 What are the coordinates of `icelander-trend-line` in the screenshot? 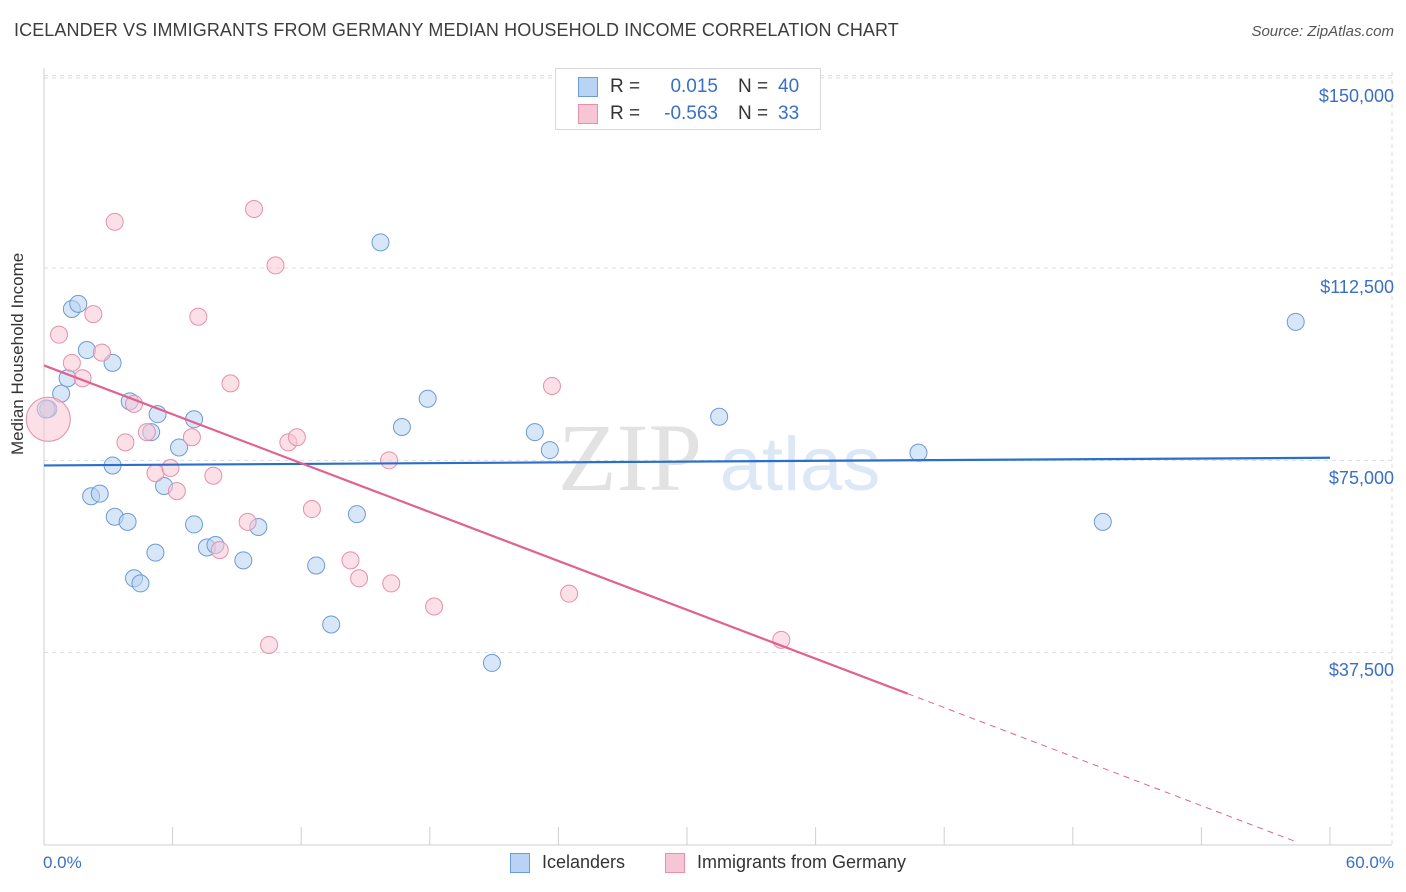 It's located at (687, 461).